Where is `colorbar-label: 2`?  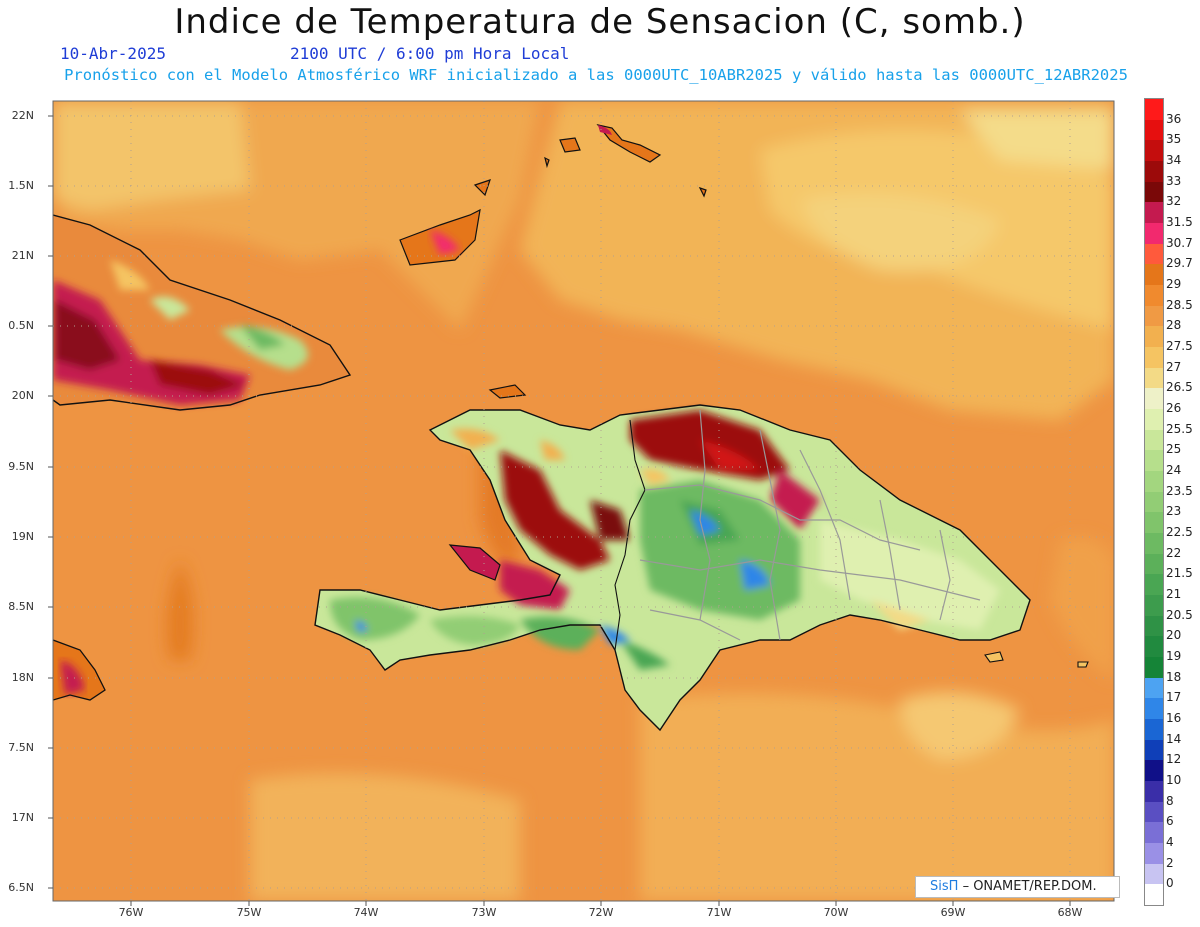 colorbar-label: 2 is located at coordinates (1170, 862).